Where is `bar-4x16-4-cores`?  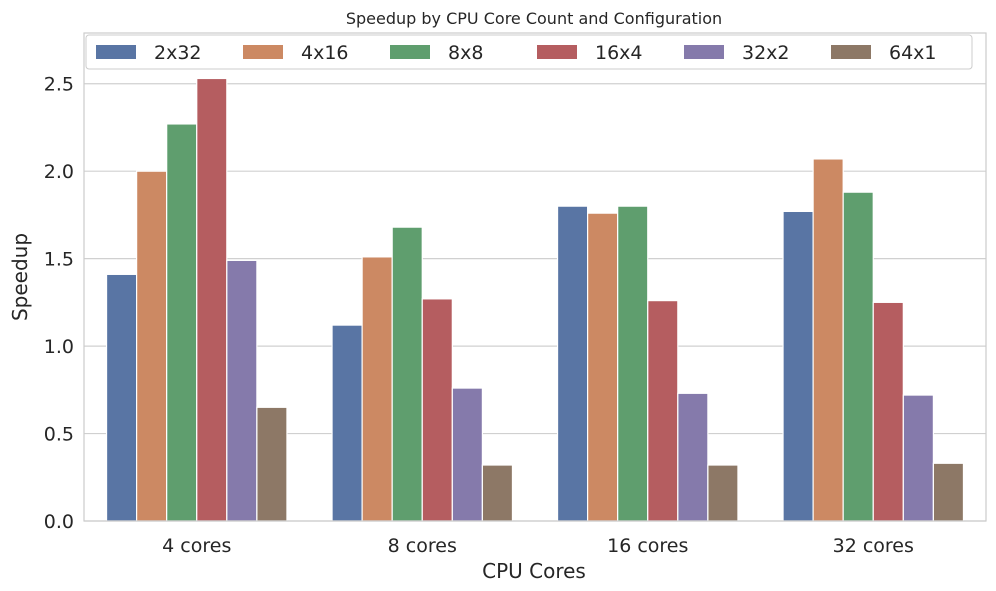
bar-4x16-4-cores is located at coordinates (152, 346).